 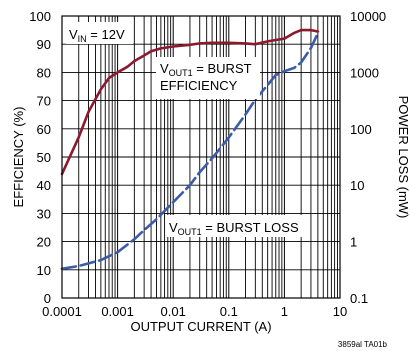 I want to click on y-right-axis-title: POWER LOSS (mW), so click(x=403, y=157).